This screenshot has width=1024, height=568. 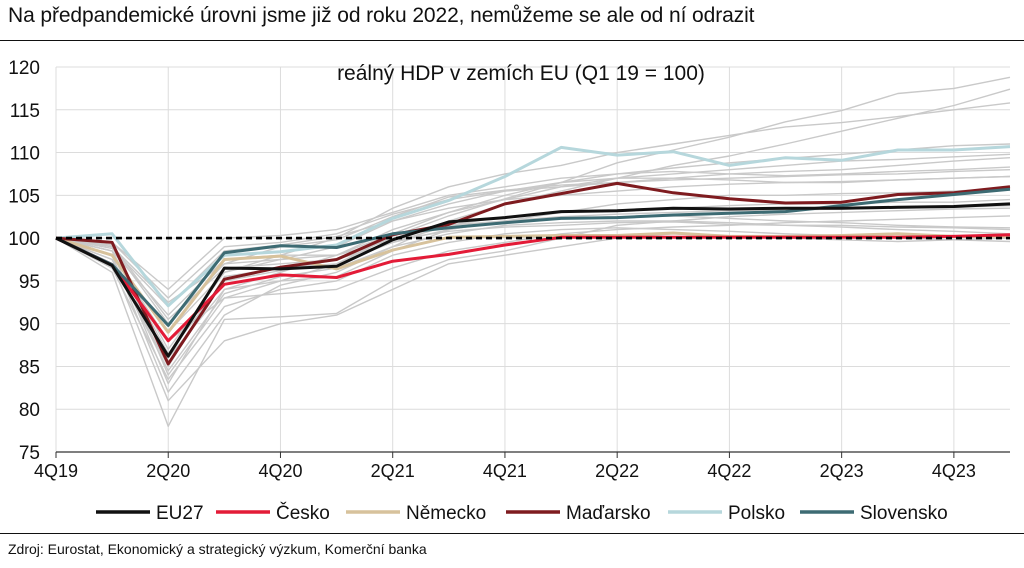 What do you see at coordinates (729, 471) in the screenshot?
I see `x-tick-label: 4Q22` at bounding box center [729, 471].